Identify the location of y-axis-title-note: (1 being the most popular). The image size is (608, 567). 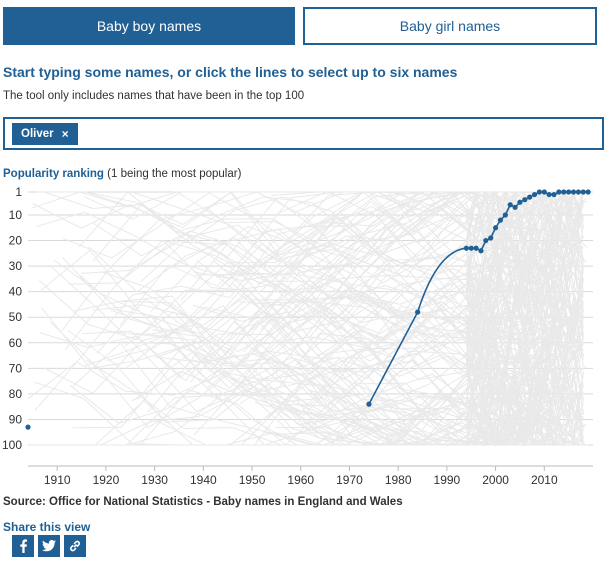
(174, 174).